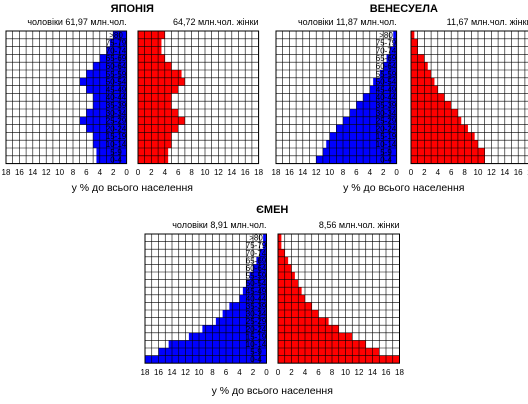  I want to click on left-header: чоловіки 61,97 млн.чол., so click(76, 22).